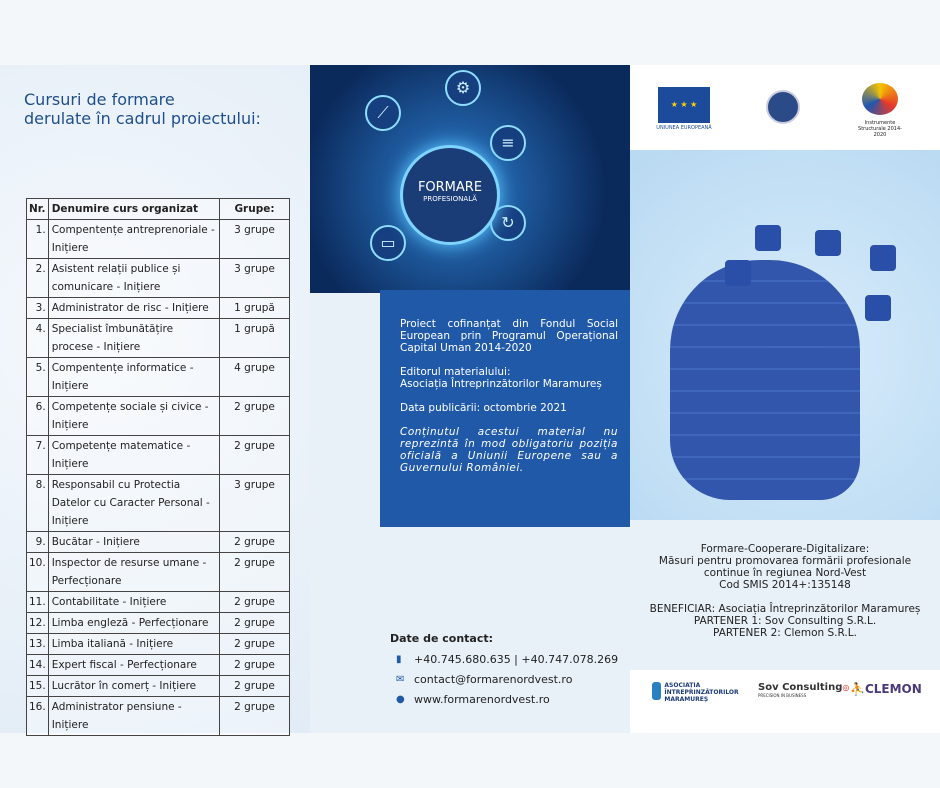 The height and width of the screenshot is (788, 940). What do you see at coordinates (516, 659) in the screenshot?
I see `phone-text: +40.745.680.635 | +40.747.078.269` at bounding box center [516, 659].